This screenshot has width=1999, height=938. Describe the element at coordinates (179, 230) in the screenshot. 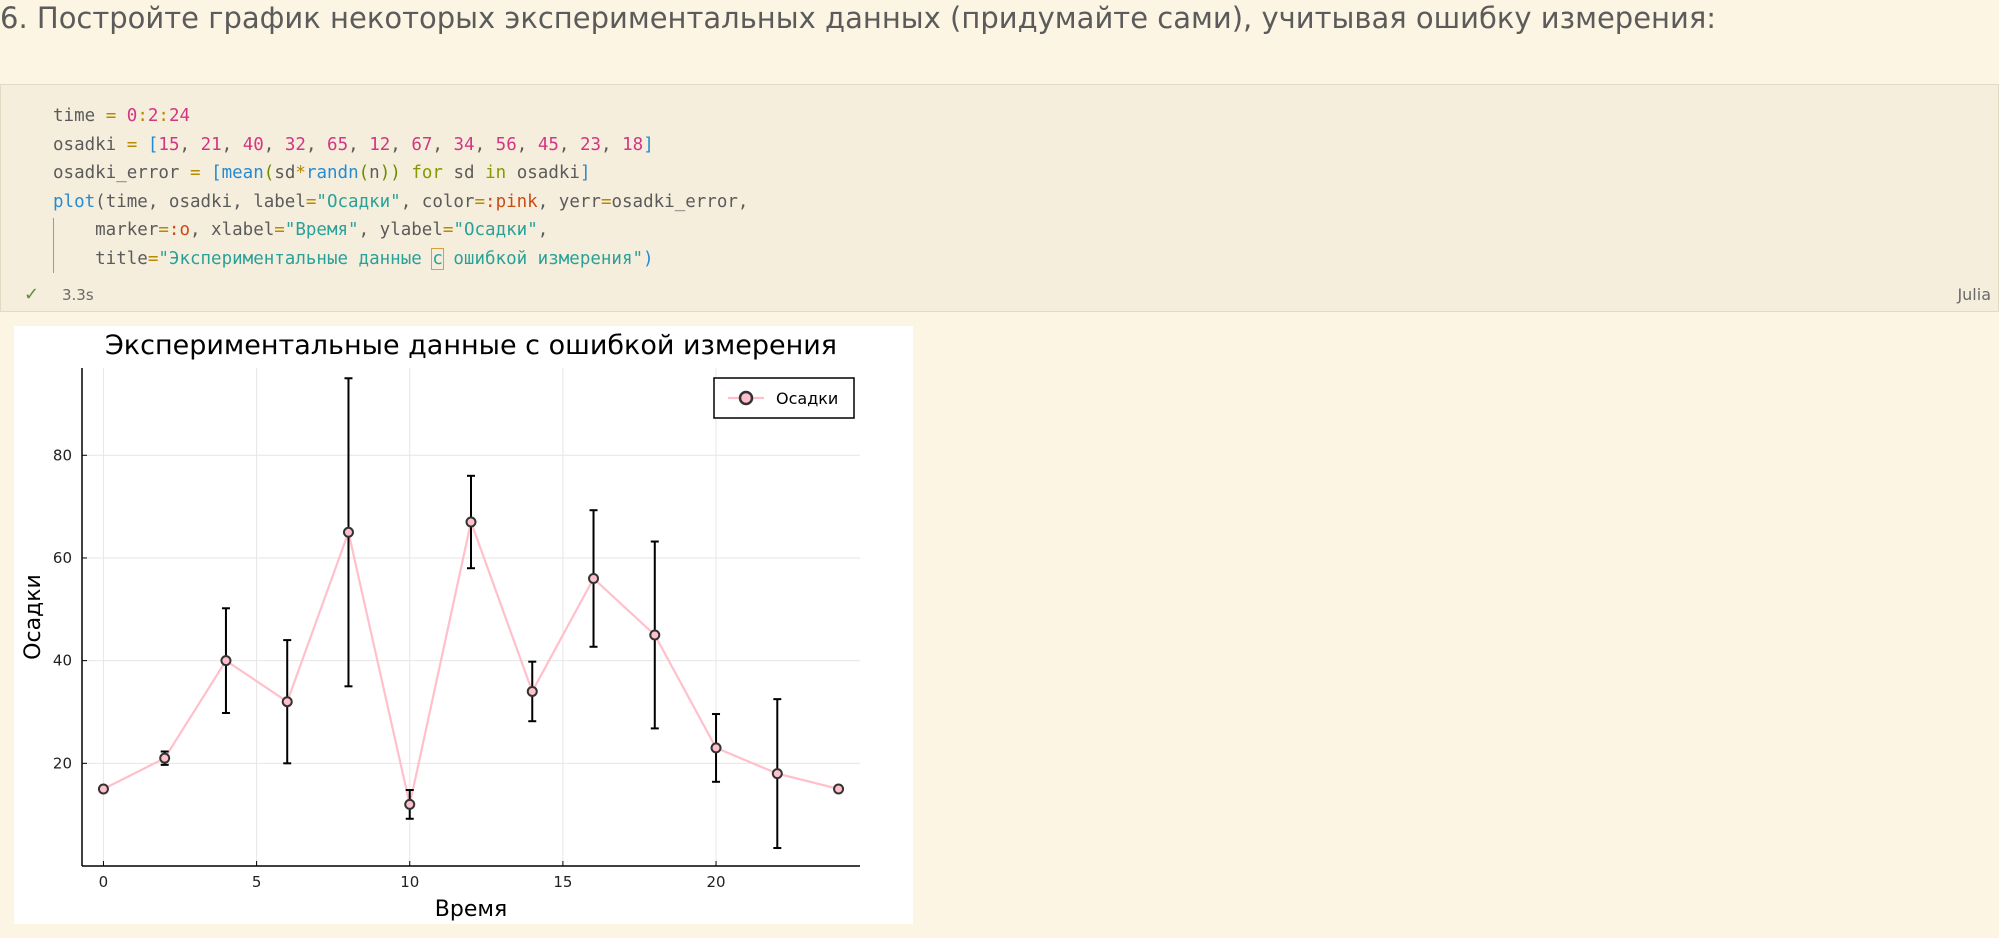

I see `code-token: :o` at that location.